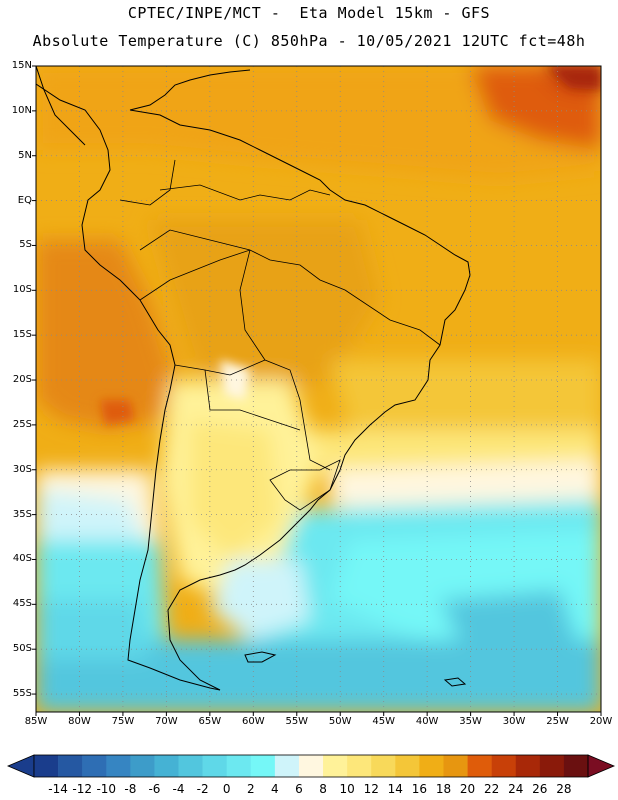  Describe the element at coordinates (22, 290) in the screenshot. I see `lat-label: 10S` at that location.